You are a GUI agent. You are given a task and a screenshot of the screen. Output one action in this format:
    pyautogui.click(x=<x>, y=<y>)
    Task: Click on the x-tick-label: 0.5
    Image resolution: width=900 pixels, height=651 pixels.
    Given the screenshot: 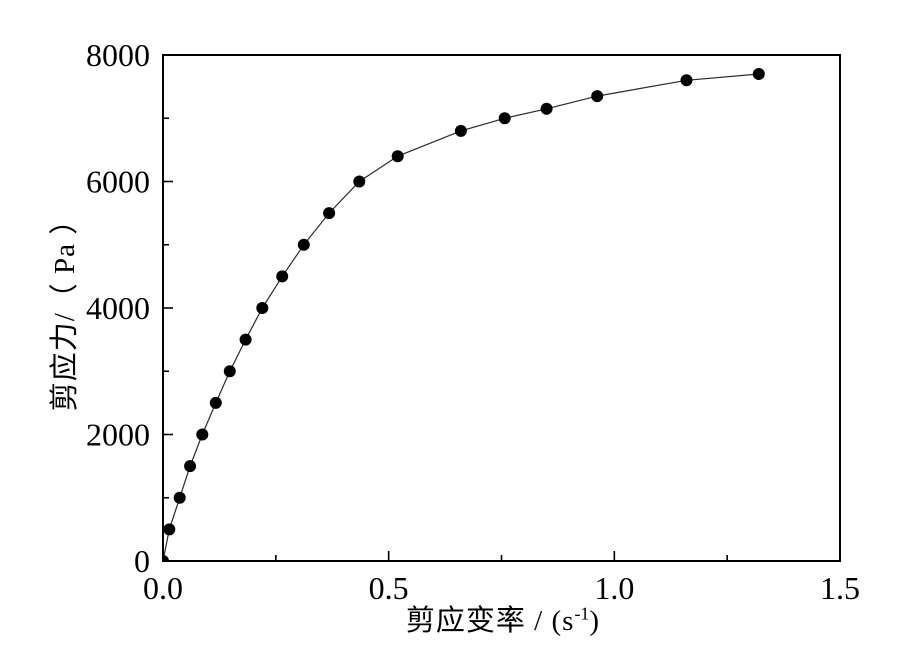 What is the action you would take?
    pyautogui.click(x=389, y=588)
    